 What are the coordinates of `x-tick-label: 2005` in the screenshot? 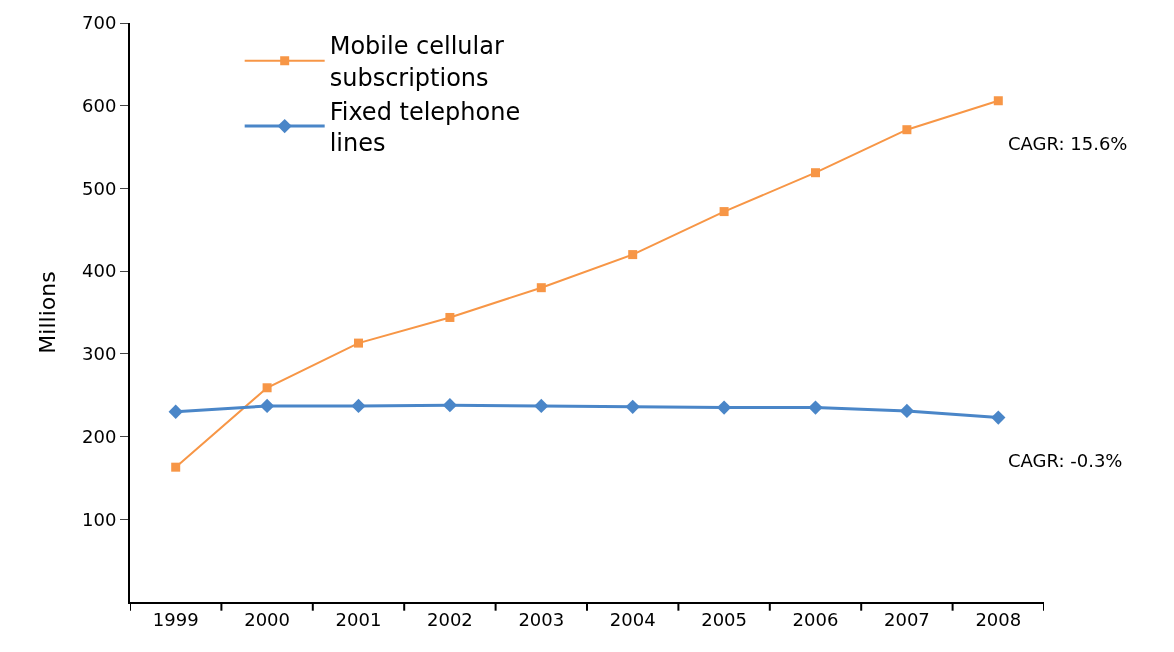 It's located at (724, 619).